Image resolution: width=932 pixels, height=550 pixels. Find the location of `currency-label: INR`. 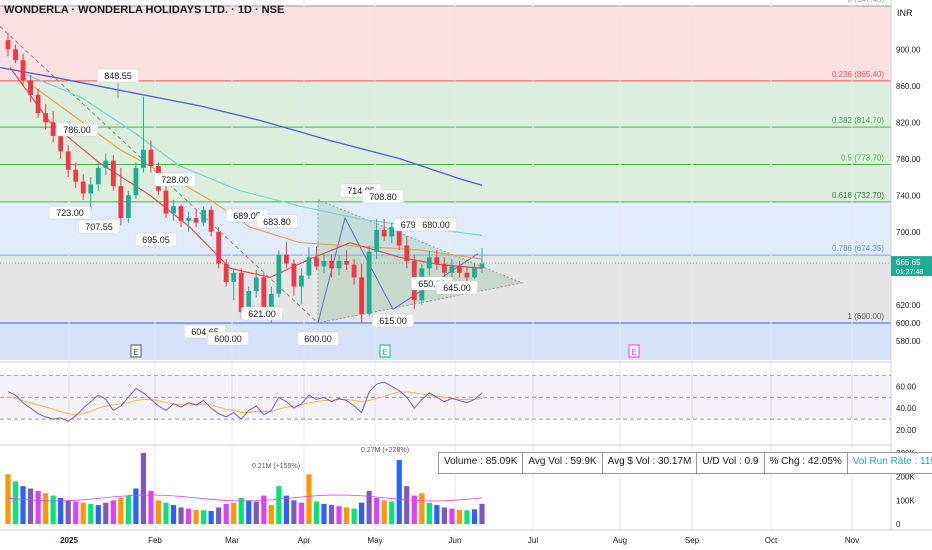

currency-label: INR is located at coordinates (905, 13).